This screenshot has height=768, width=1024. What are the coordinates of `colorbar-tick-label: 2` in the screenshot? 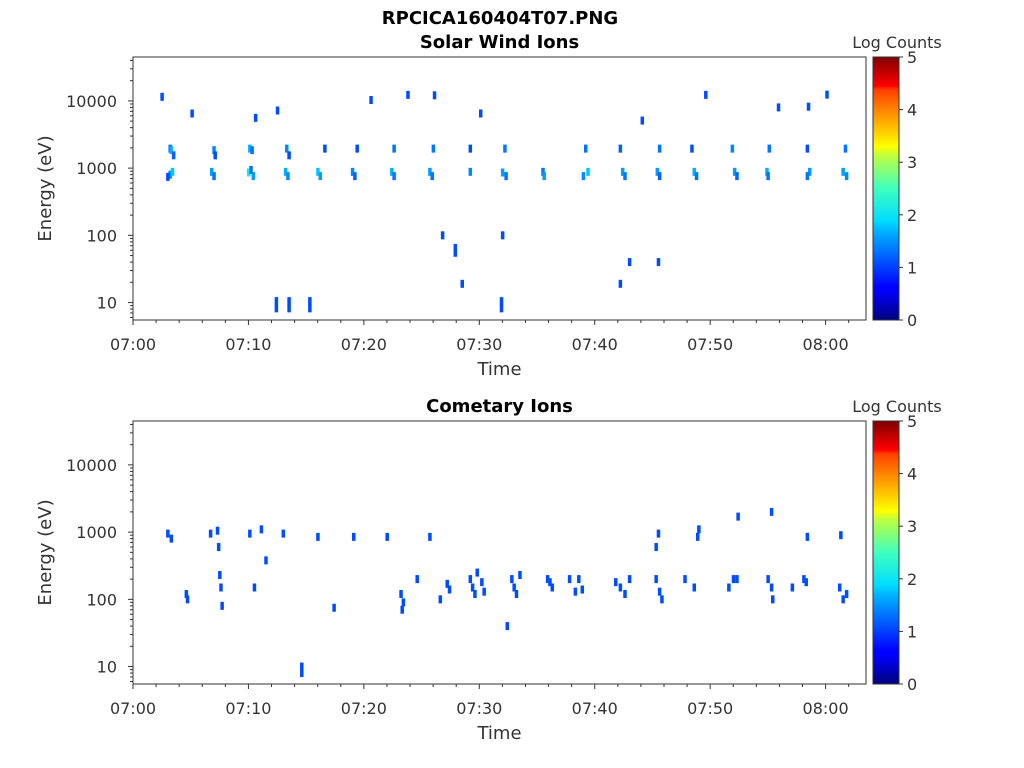 It's located at (912, 579).